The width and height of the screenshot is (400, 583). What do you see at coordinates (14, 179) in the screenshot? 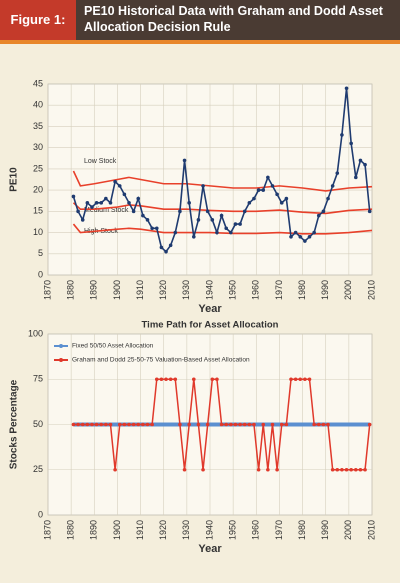
I see `y-axis-label: PE10` at bounding box center [14, 179].